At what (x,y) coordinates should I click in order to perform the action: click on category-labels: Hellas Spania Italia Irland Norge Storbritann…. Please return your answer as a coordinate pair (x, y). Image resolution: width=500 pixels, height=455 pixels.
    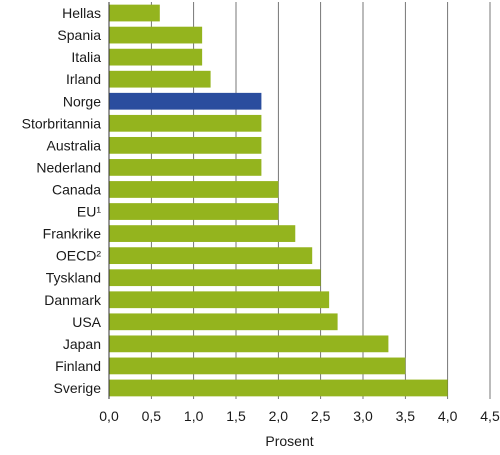
    Looking at the image, I should click on (62, 200).